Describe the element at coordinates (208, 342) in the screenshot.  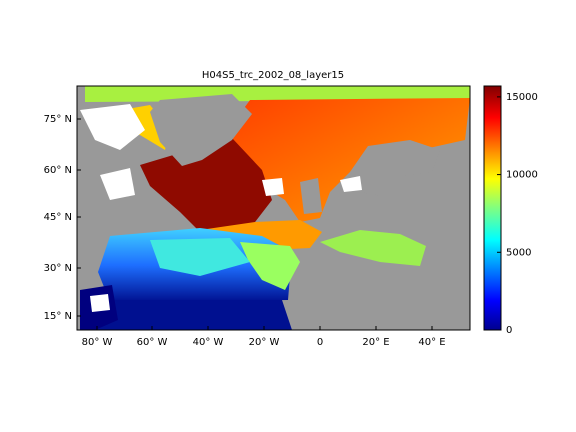
I see `lon-label: 40° W` at that location.